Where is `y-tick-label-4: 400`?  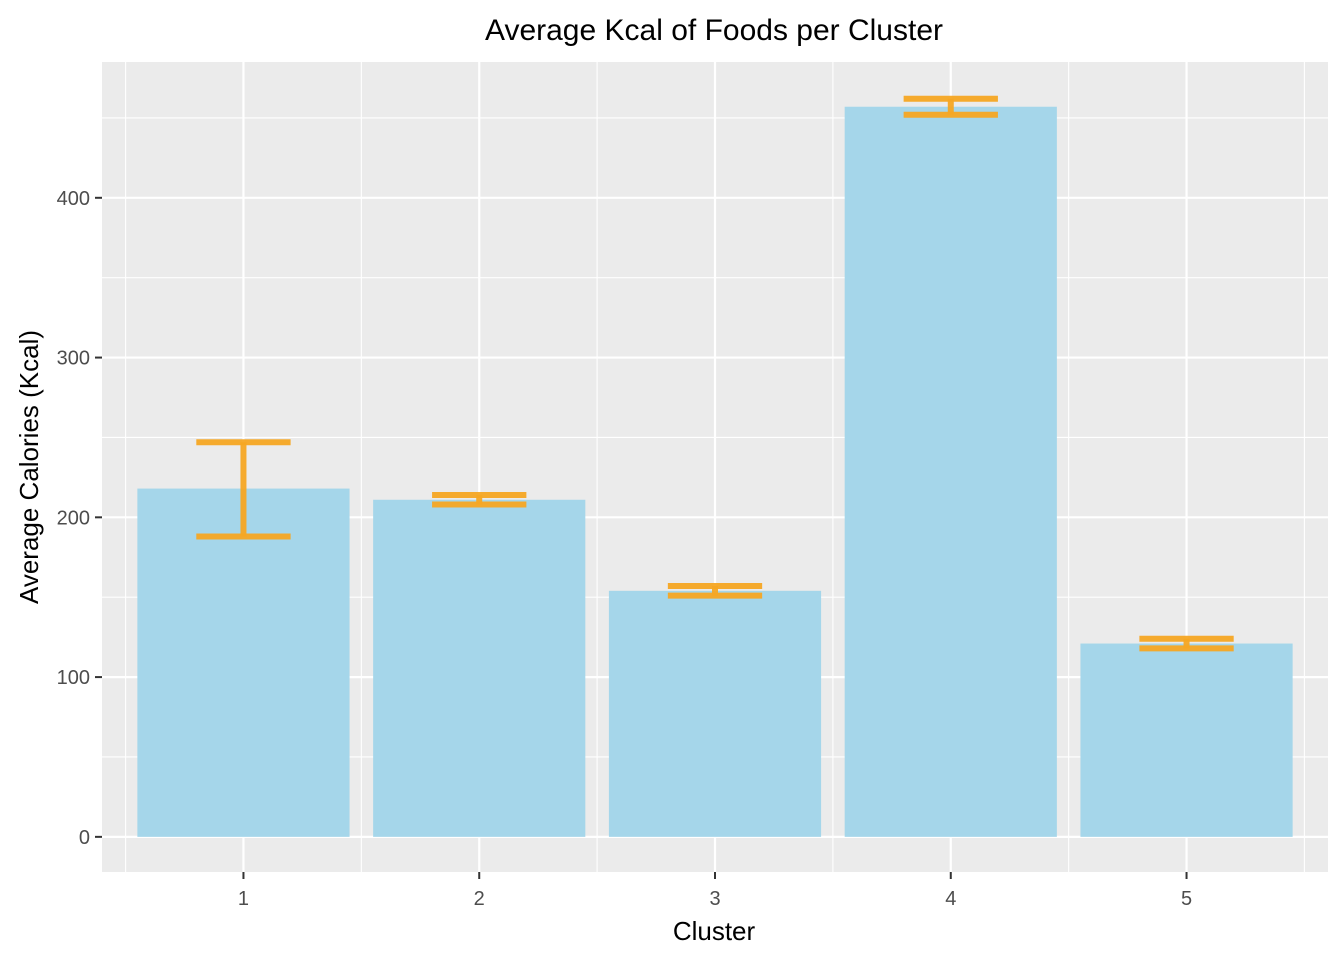
y-tick-label-4: 400 is located at coordinates (73, 199).